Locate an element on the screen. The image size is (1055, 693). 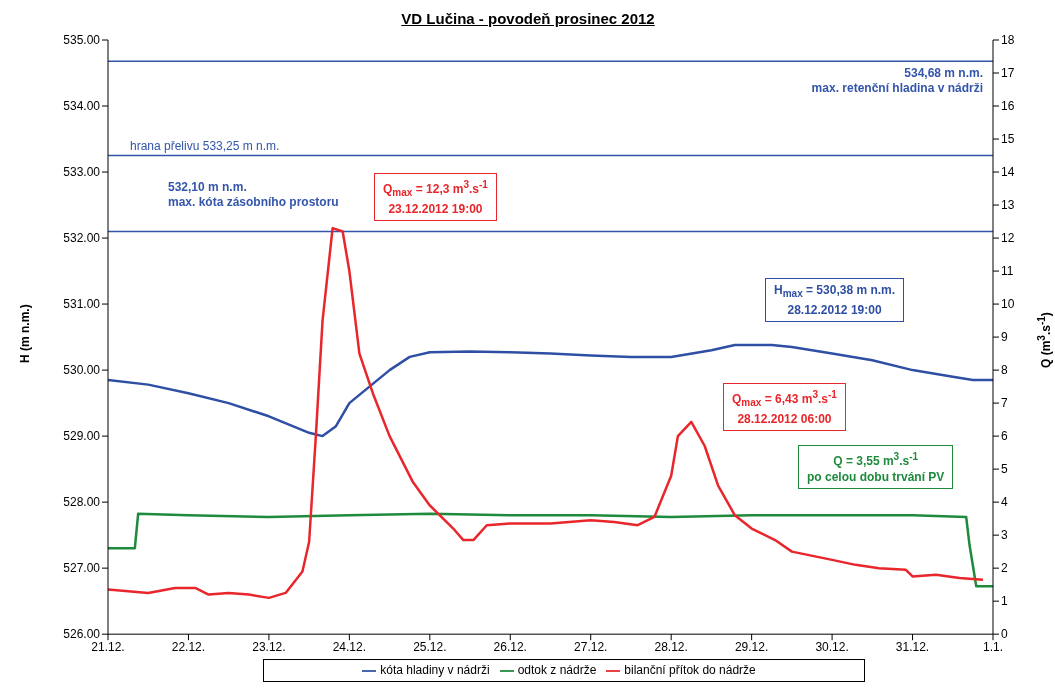
y2-tick-label: 18 is located at coordinates (1008, 40).